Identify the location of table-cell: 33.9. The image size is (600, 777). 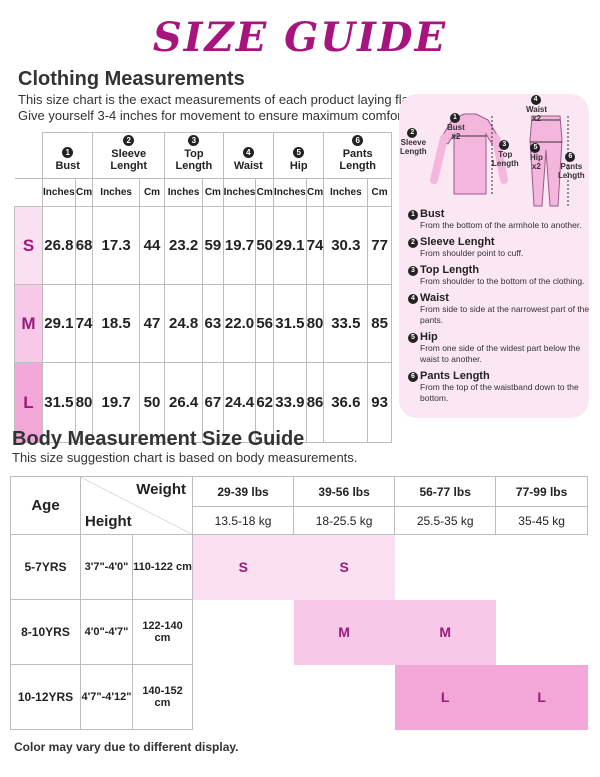
(290, 402).